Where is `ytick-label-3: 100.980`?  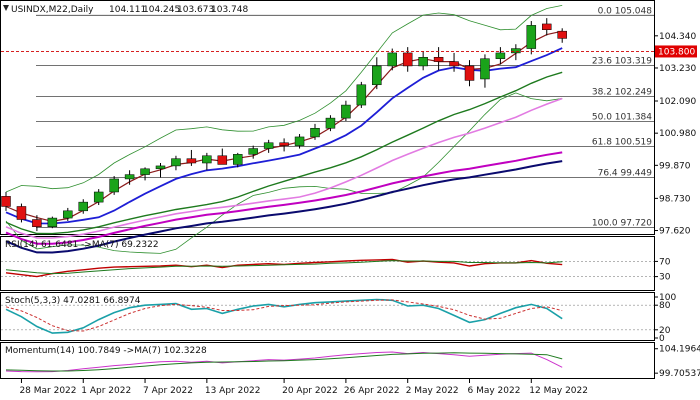
ytick-label-3: 100.980 is located at coordinates (677, 134).